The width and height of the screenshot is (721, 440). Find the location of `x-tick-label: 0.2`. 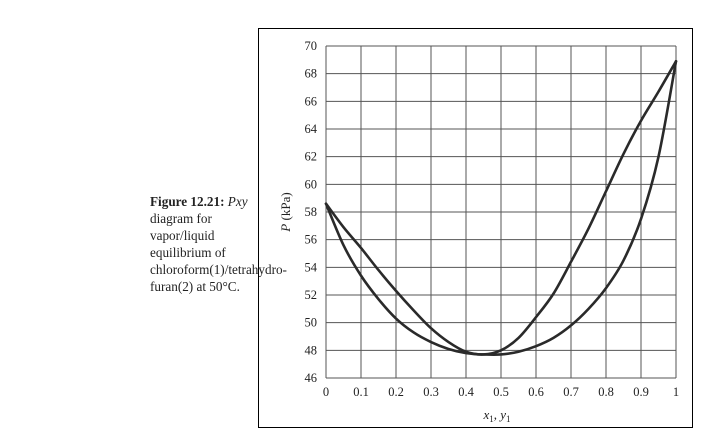

x-tick-label: 0.2 is located at coordinates (396, 392).